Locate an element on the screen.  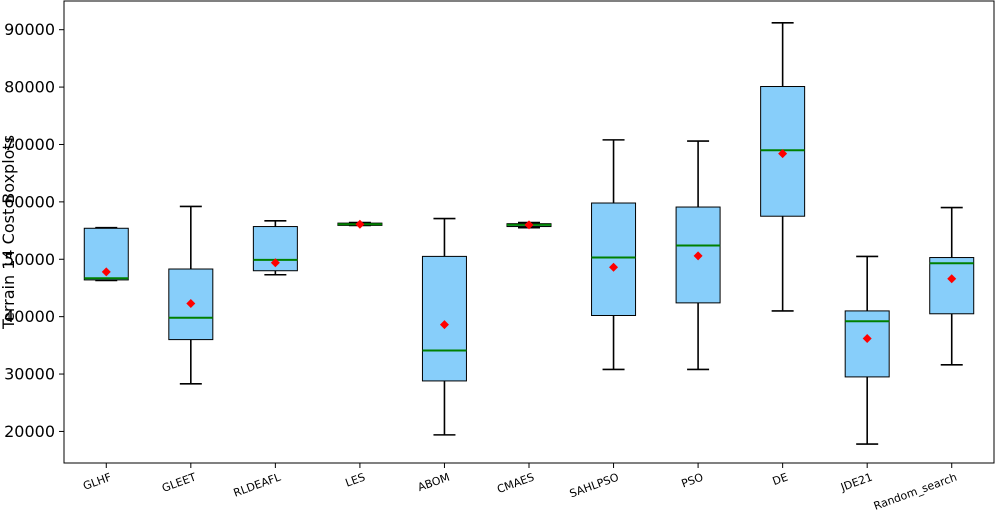
y-tick-label: 50000 is located at coordinates (29, 259).